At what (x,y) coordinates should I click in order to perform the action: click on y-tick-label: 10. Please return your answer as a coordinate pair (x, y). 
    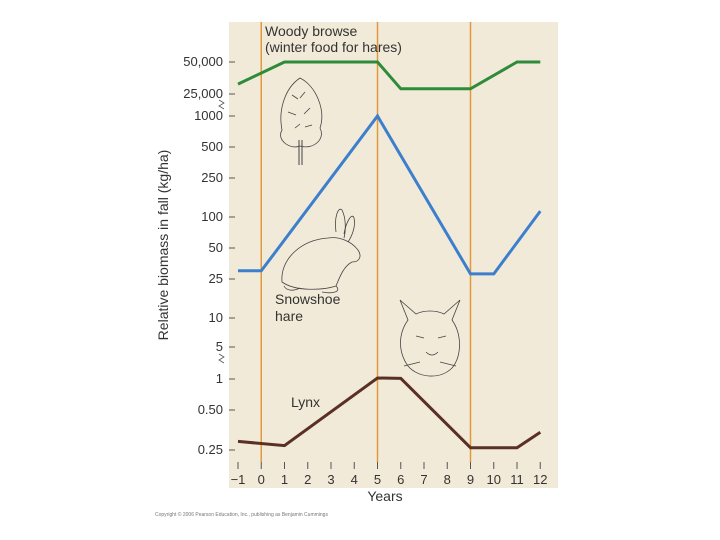
    Looking at the image, I should click on (216, 317).